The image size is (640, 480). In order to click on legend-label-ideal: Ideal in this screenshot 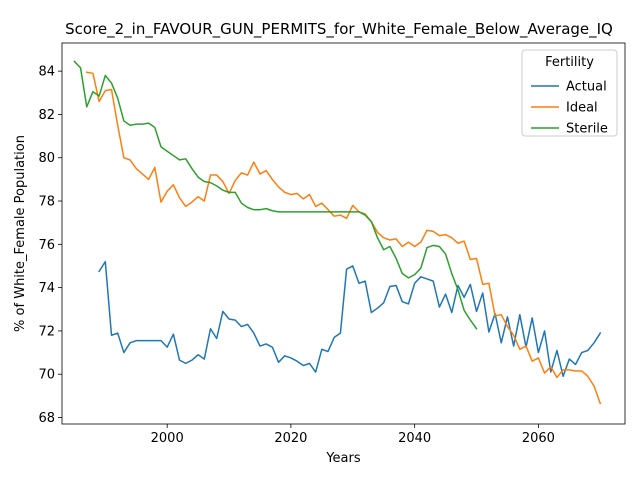, I will do `click(582, 108)`.